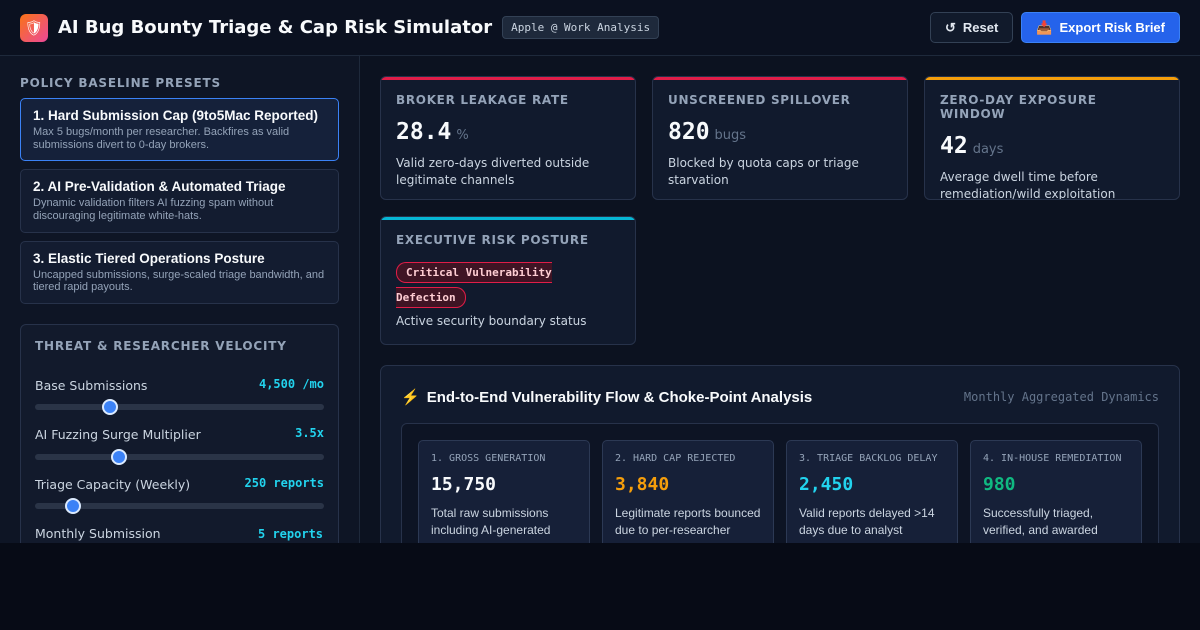 The image size is (1200, 630). I want to click on control-label: Base Submissions, so click(91, 385).